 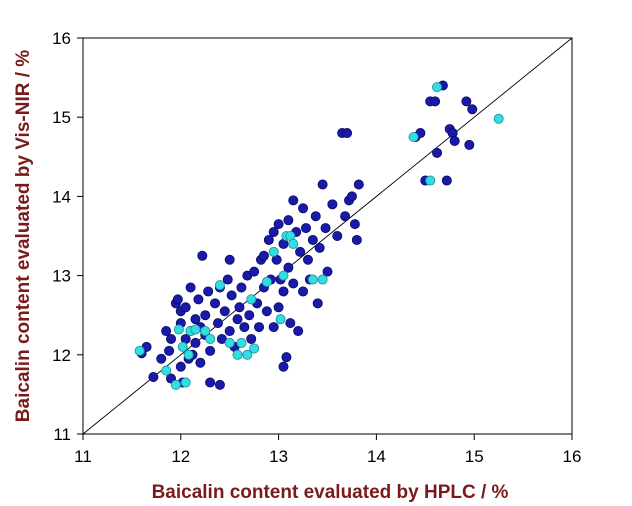 What do you see at coordinates (474, 456) in the screenshot?
I see `x-tick-label: 15` at bounding box center [474, 456].